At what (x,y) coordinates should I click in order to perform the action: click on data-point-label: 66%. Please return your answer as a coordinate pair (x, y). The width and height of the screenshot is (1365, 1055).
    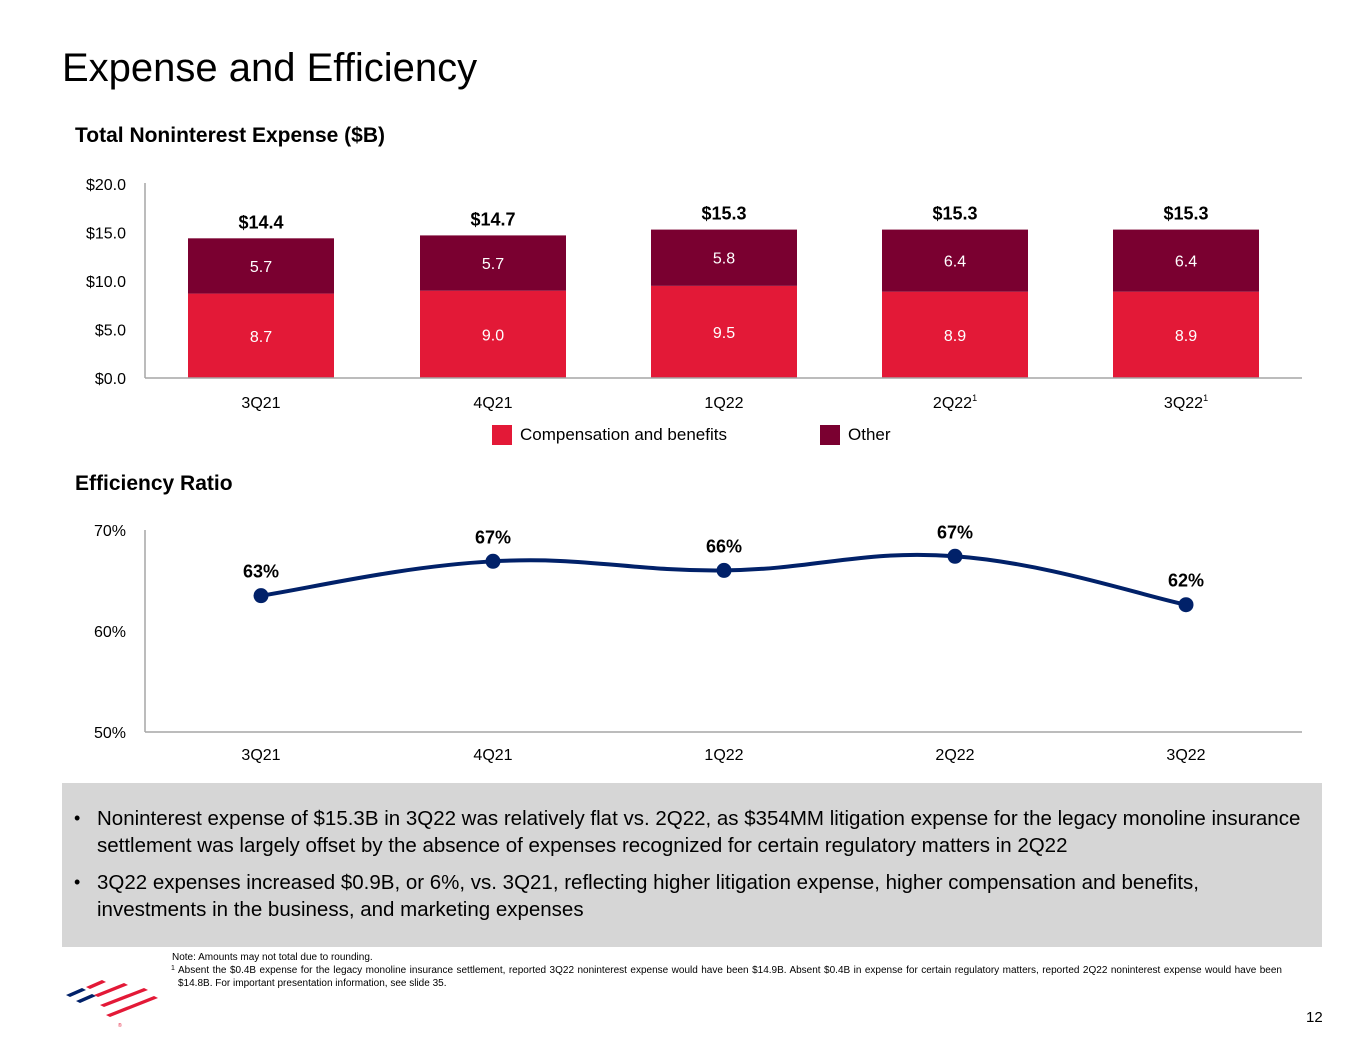
    Looking at the image, I should click on (724, 546).